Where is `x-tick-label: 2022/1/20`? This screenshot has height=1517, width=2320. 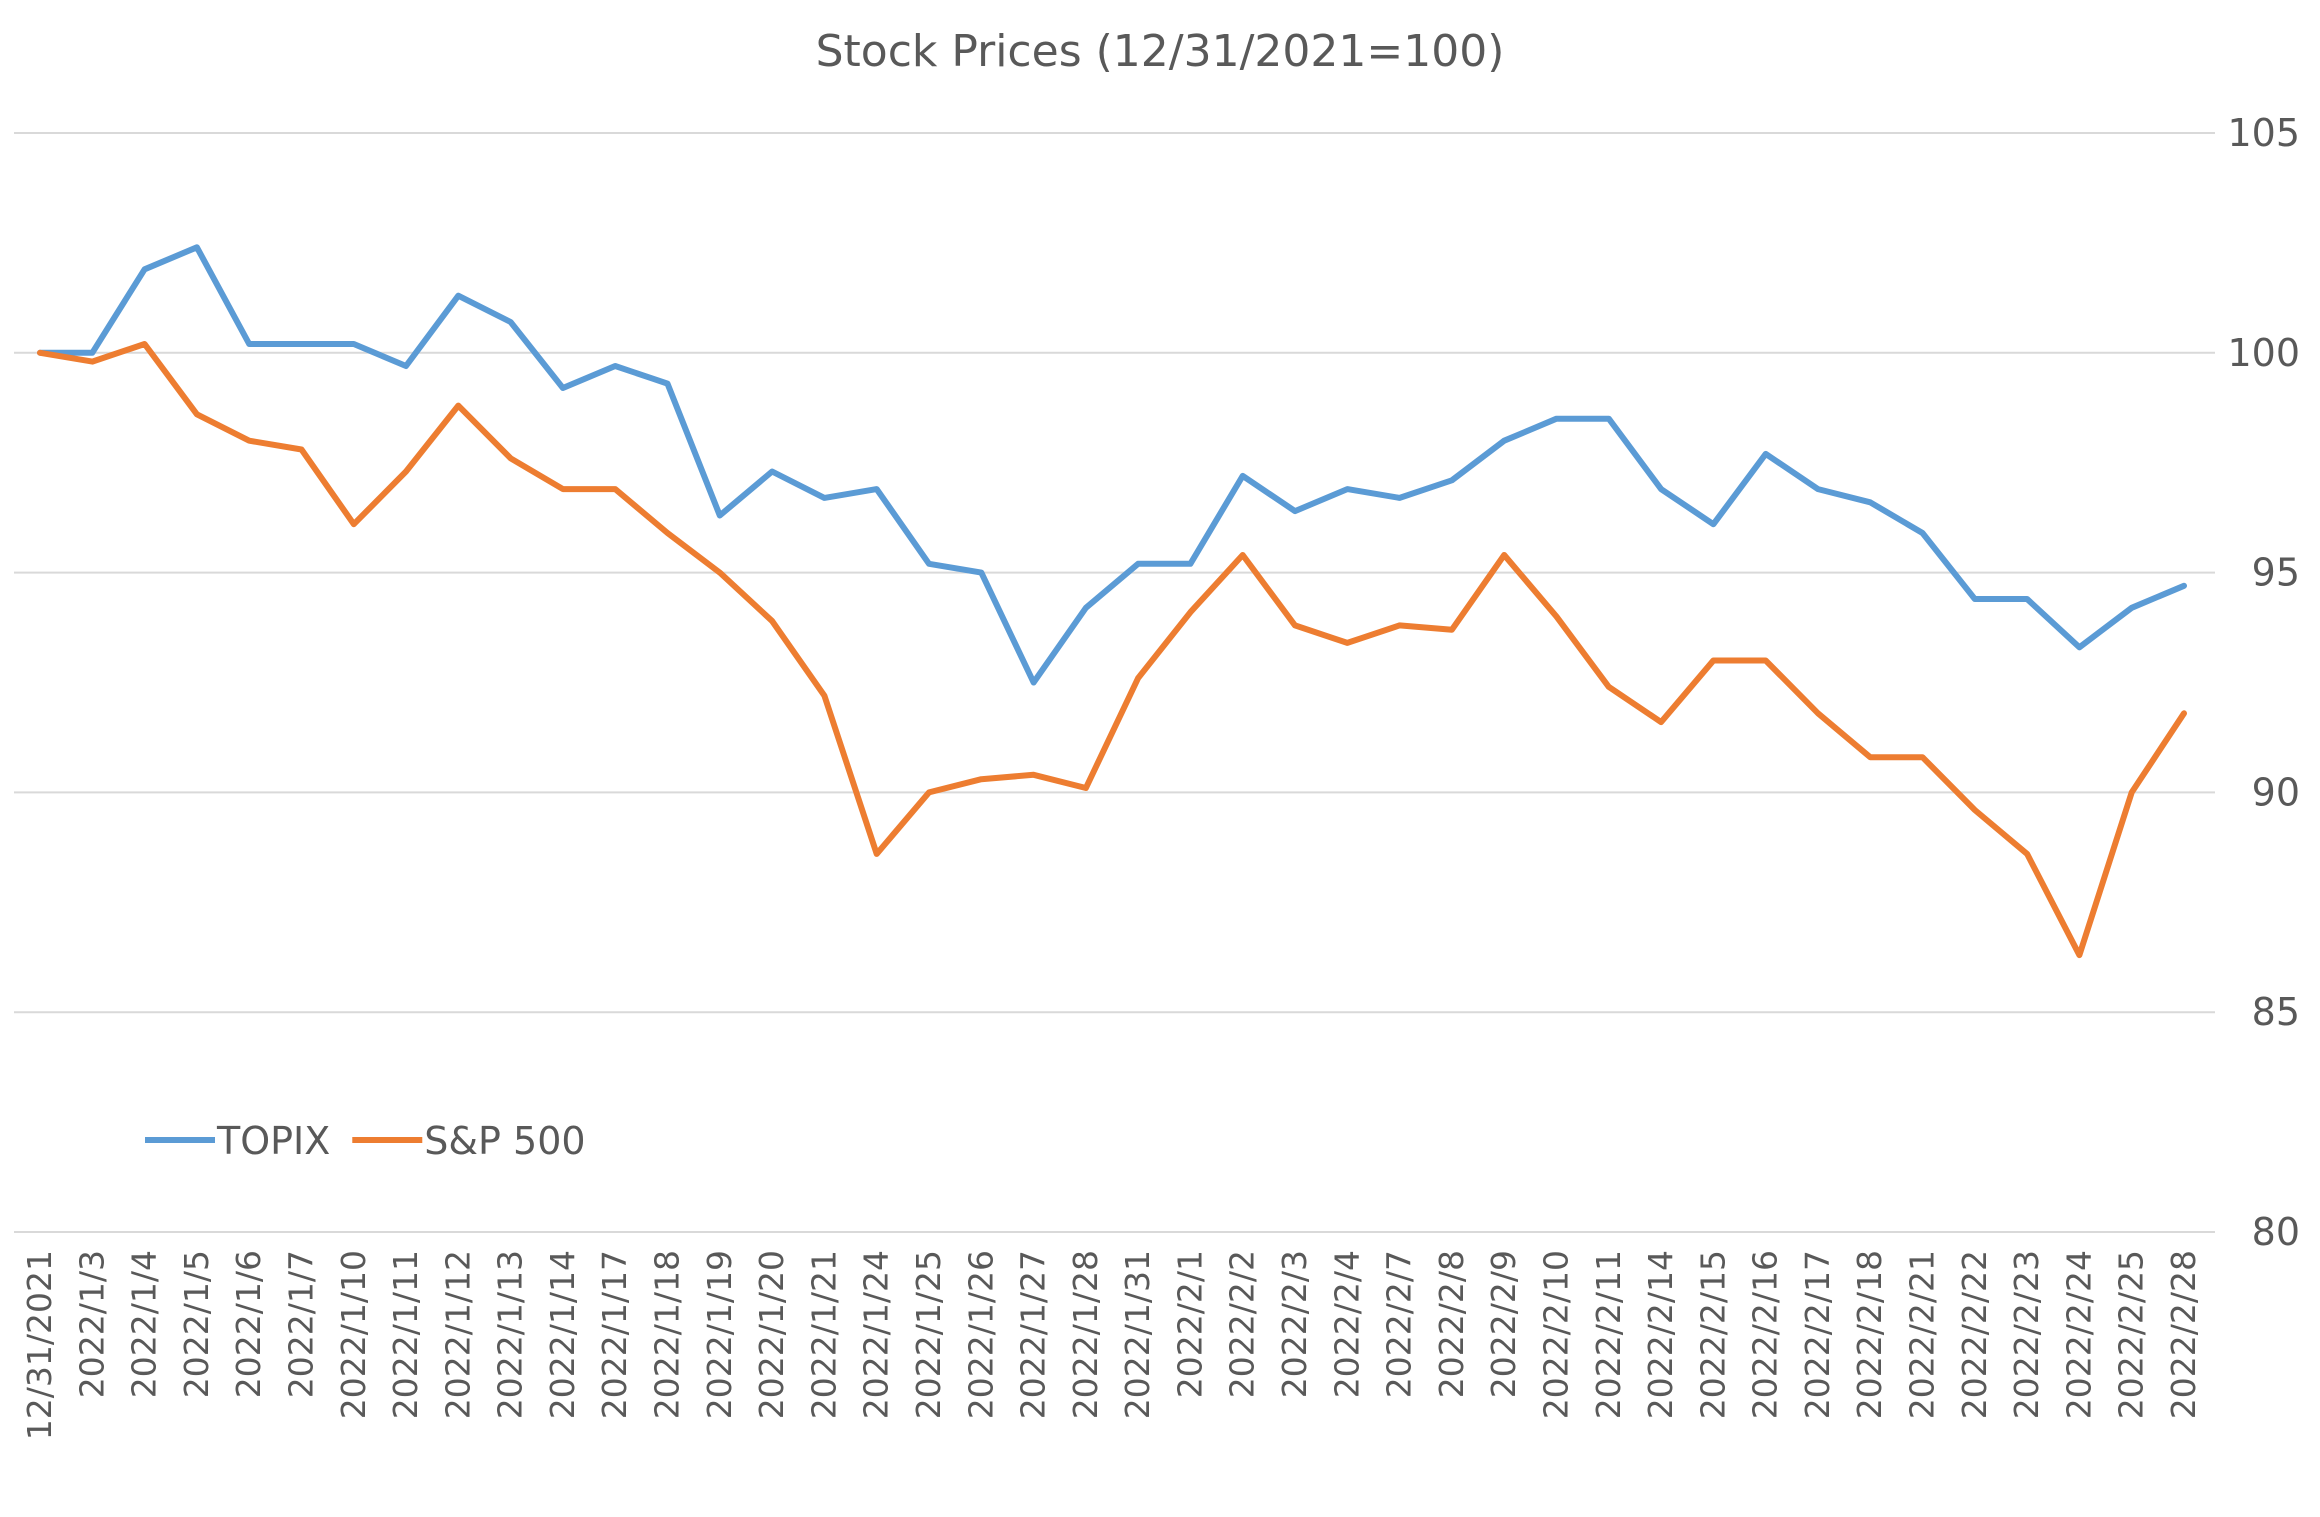 x-tick-label: 2022/1/20 is located at coordinates (771, 1334).